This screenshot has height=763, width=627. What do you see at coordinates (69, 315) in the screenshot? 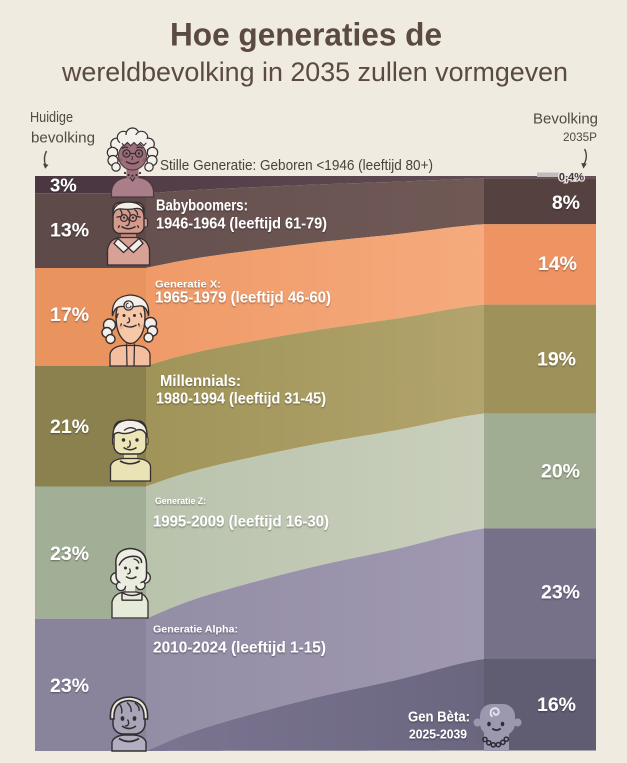
I see `svg-text: 17%` at bounding box center [69, 315].